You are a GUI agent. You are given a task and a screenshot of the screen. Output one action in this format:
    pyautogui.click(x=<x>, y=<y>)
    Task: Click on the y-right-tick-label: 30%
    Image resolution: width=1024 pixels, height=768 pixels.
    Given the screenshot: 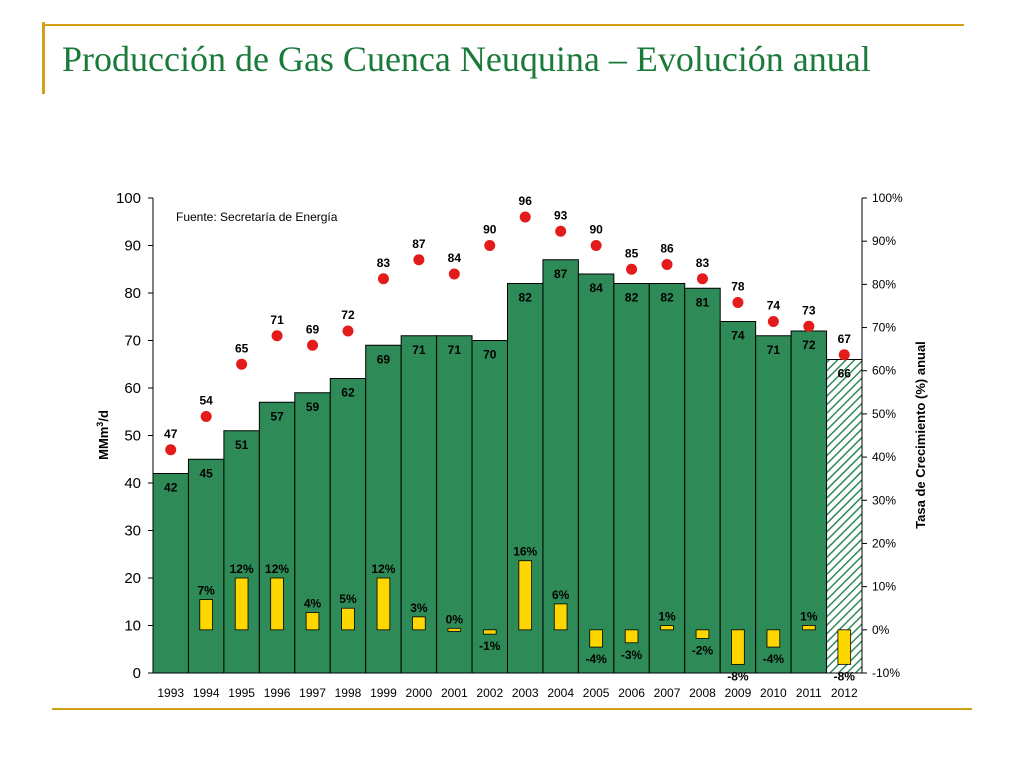 What is the action you would take?
    pyautogui.click(x=884, y=500)
    